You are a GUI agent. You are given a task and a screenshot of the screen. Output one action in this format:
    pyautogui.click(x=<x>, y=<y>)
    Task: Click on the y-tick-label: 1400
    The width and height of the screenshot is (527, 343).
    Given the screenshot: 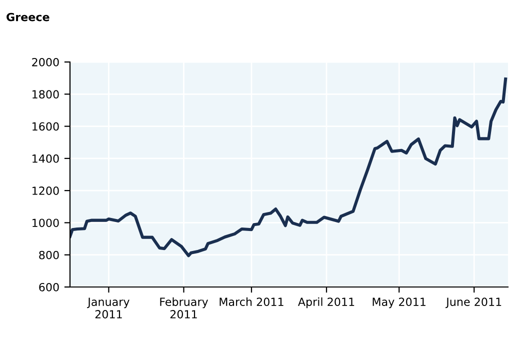 What is the action you would take?
    pyautogui.click(x=45, y=158)
    